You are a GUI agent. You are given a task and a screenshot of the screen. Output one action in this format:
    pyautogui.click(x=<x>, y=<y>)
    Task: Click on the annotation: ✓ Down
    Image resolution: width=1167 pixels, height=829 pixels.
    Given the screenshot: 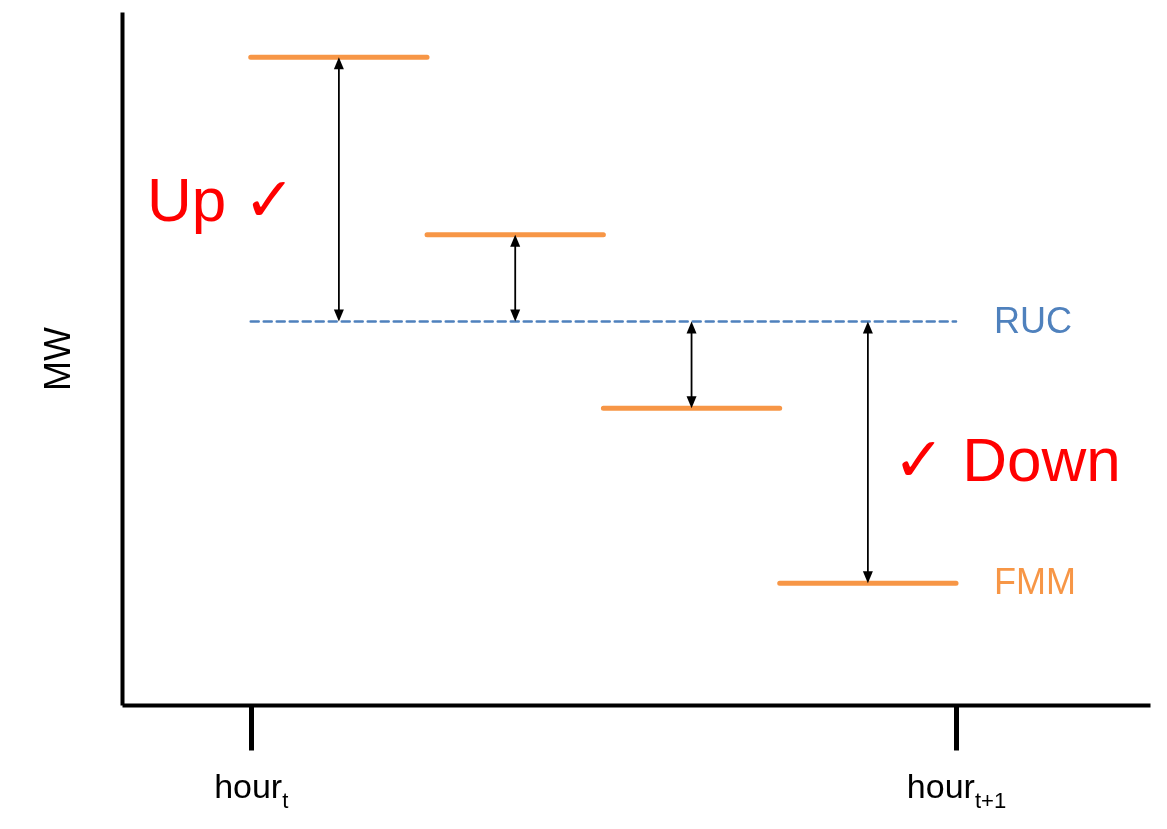 What is the action you would take?
    pyautogui.click(x=1007, y=459)
    